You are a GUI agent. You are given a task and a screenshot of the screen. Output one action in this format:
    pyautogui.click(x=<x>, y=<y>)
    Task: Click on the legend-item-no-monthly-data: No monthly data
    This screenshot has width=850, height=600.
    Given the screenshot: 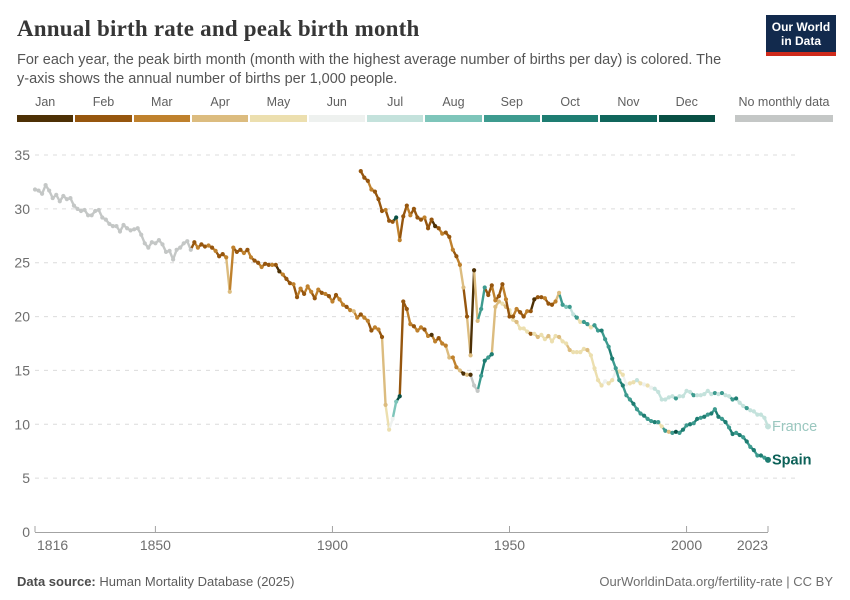 What is the action you would take?
    pyautogui.click(x=784, y=109)
    